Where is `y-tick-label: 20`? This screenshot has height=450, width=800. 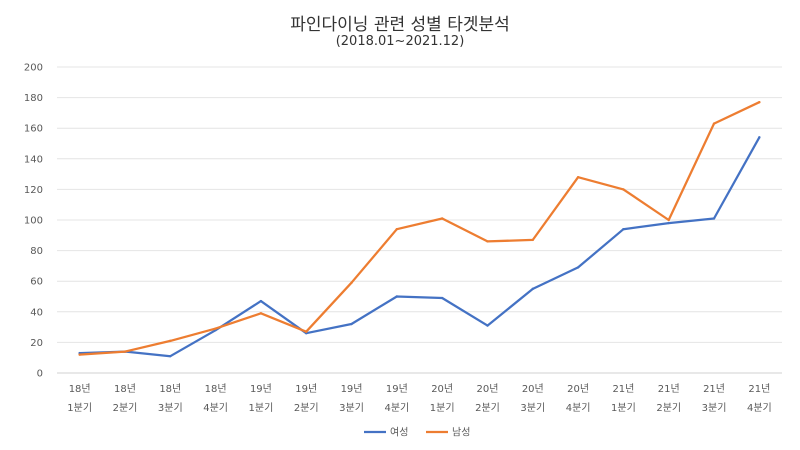 y-tick-label: 20 is located at coordinates (36, 343).